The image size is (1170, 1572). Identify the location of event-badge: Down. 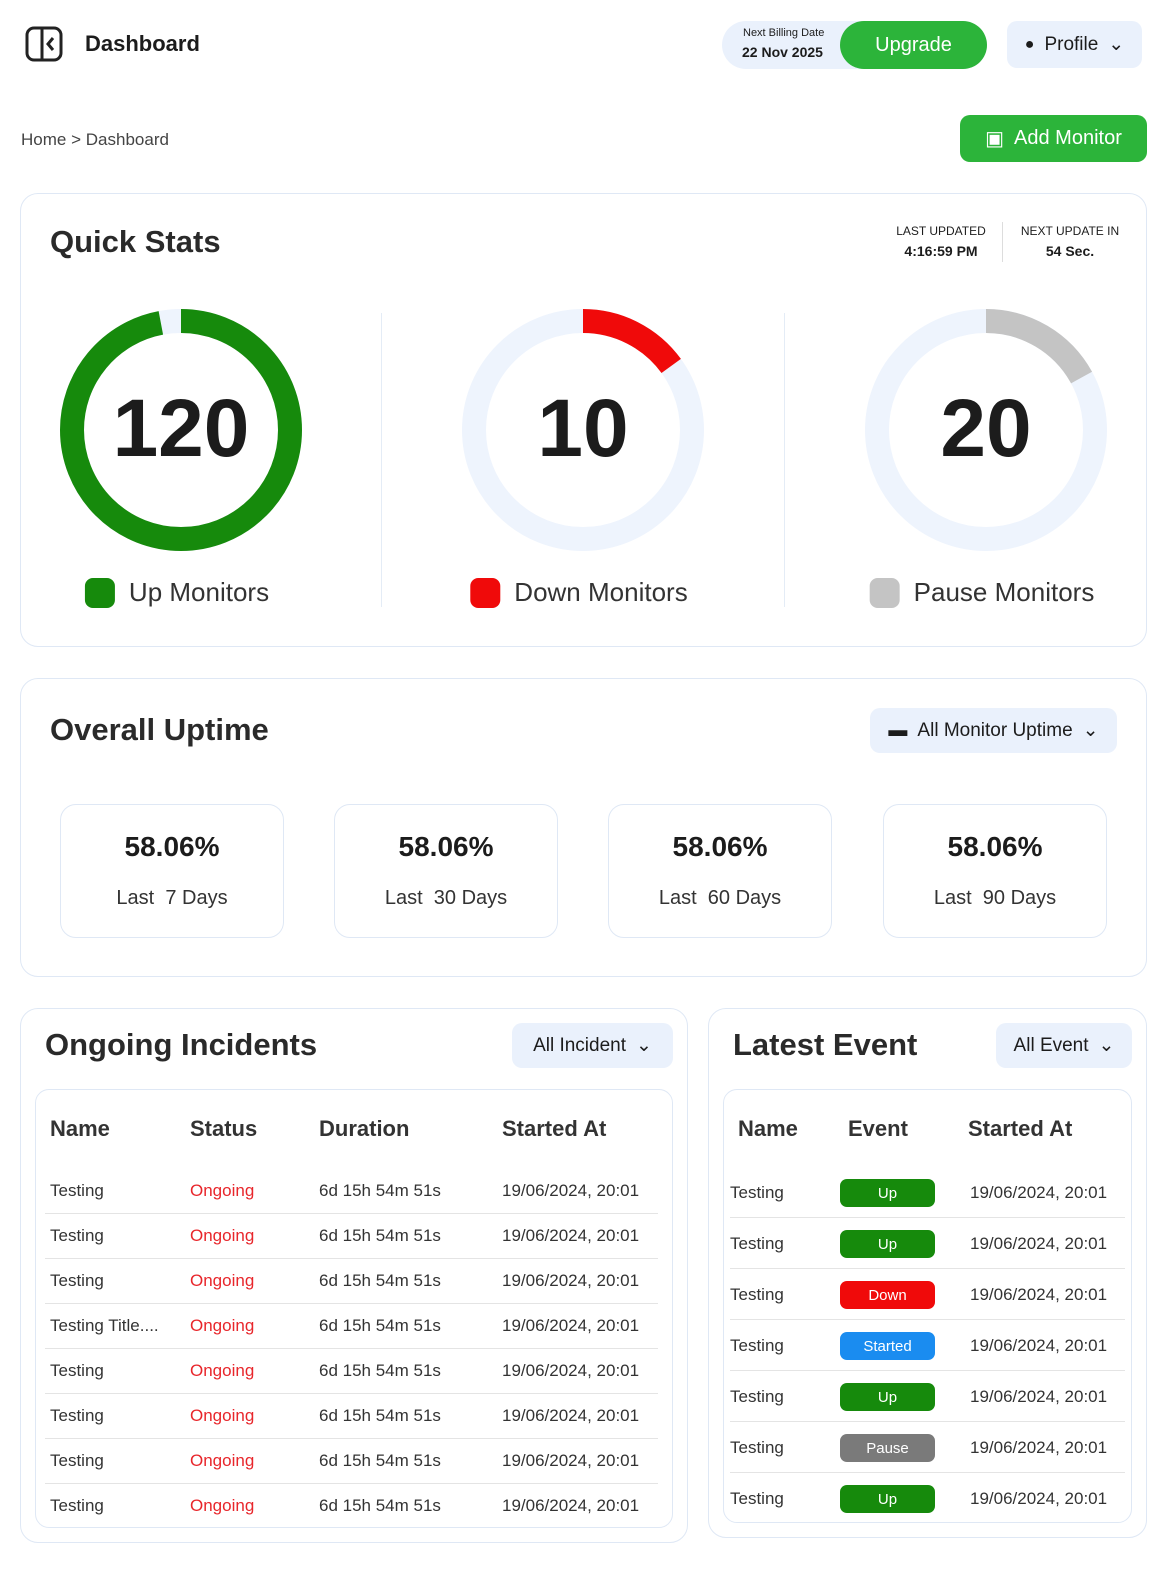
(887, 1295).